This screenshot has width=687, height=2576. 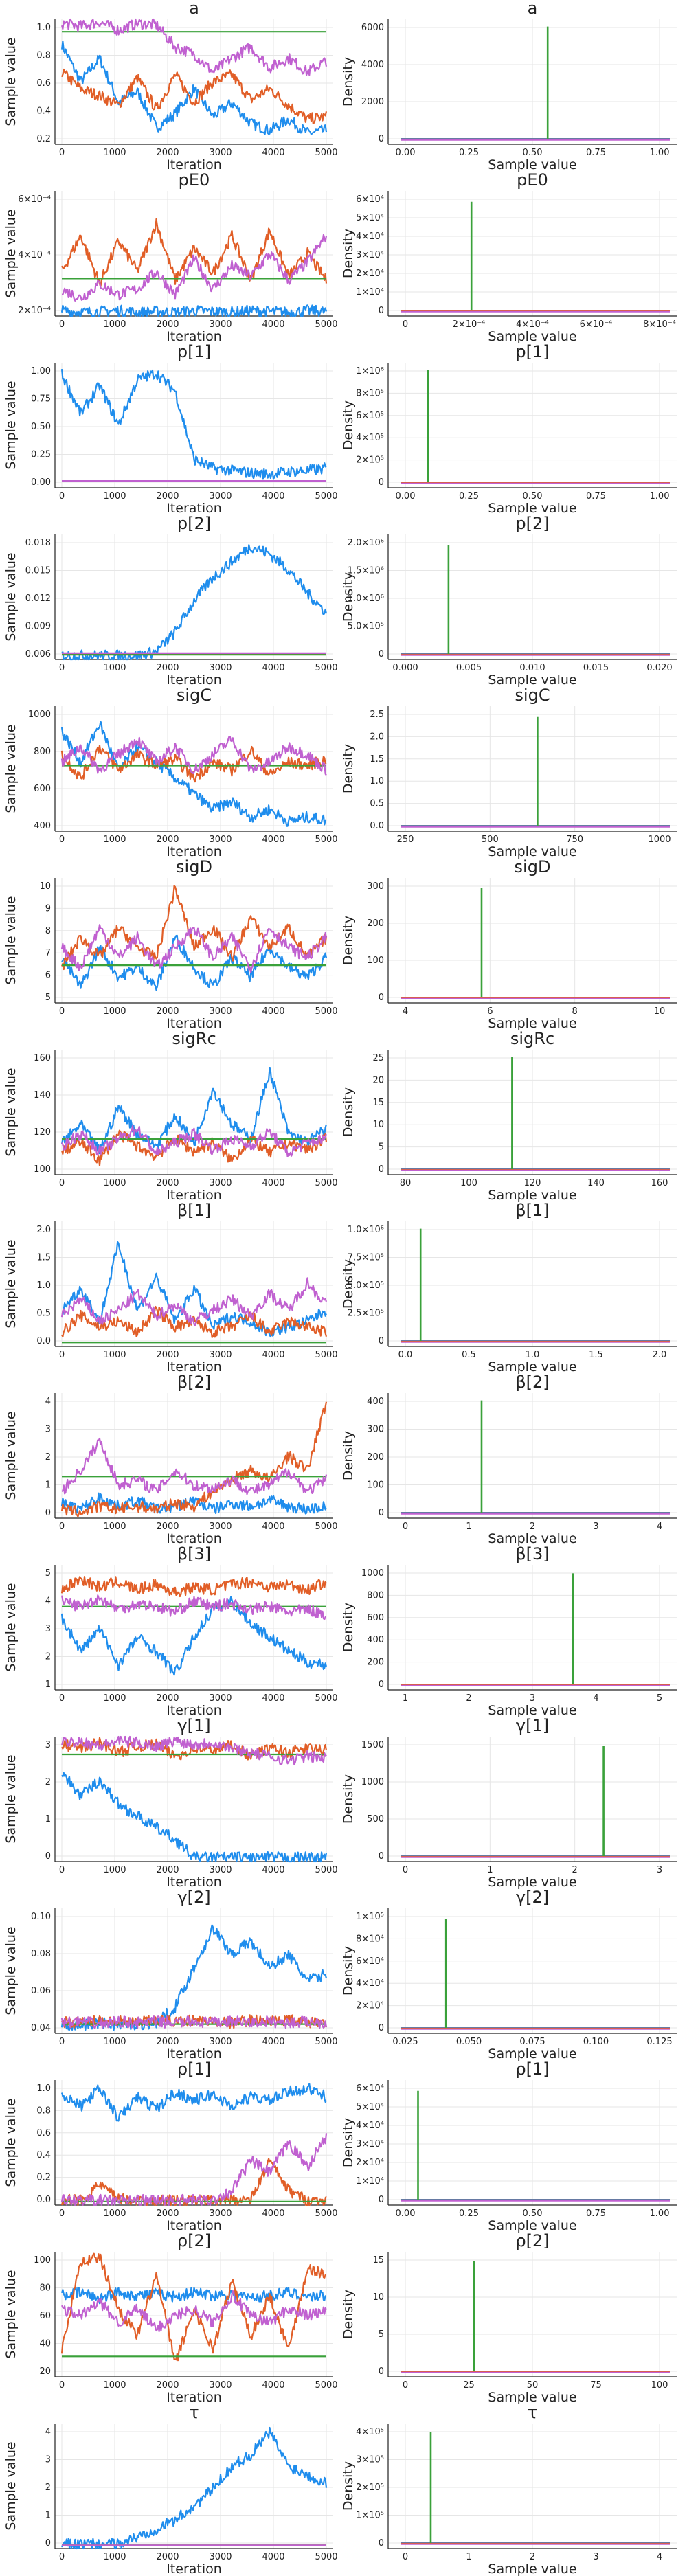 What do you see at coordinates (373, 1782) in the screenshot?
I see `y-tick-label: 1000` at bounding box center [373, 1782].